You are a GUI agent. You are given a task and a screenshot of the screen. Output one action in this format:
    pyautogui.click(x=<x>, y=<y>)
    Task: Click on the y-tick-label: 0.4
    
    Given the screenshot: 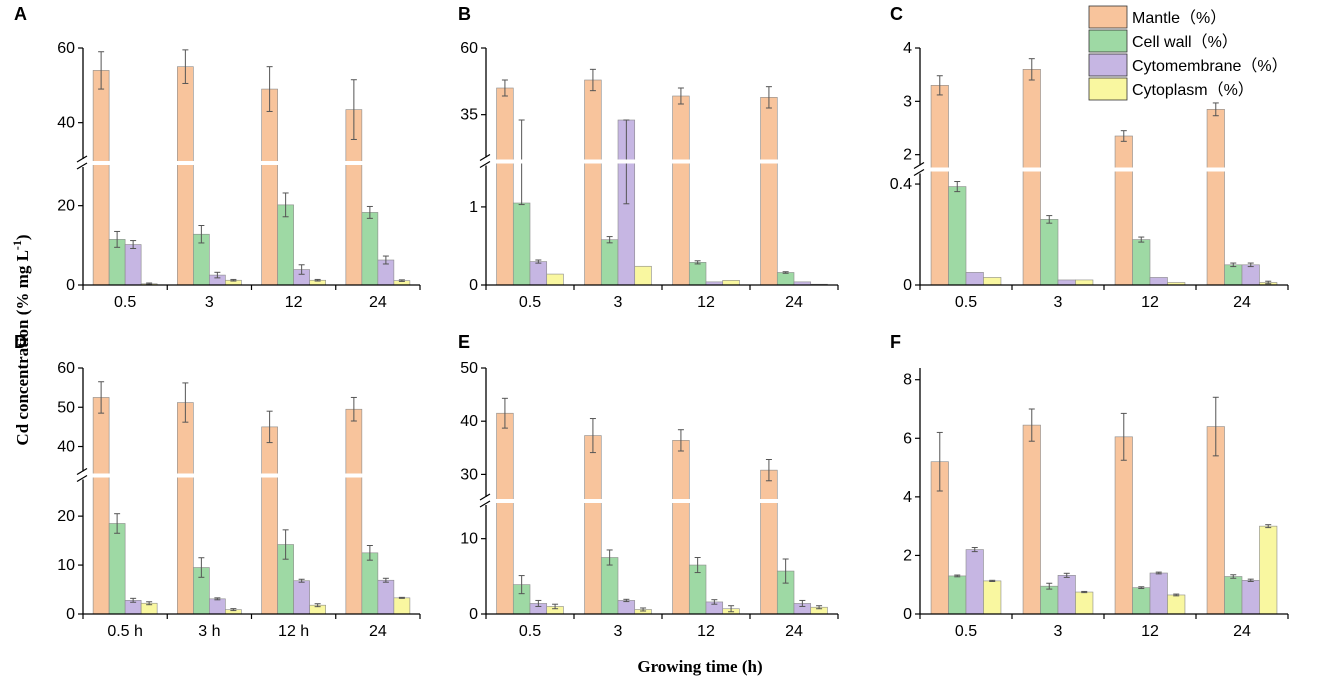 What is the action you would take?
    pyautogui.click(x=901, y=184)
    